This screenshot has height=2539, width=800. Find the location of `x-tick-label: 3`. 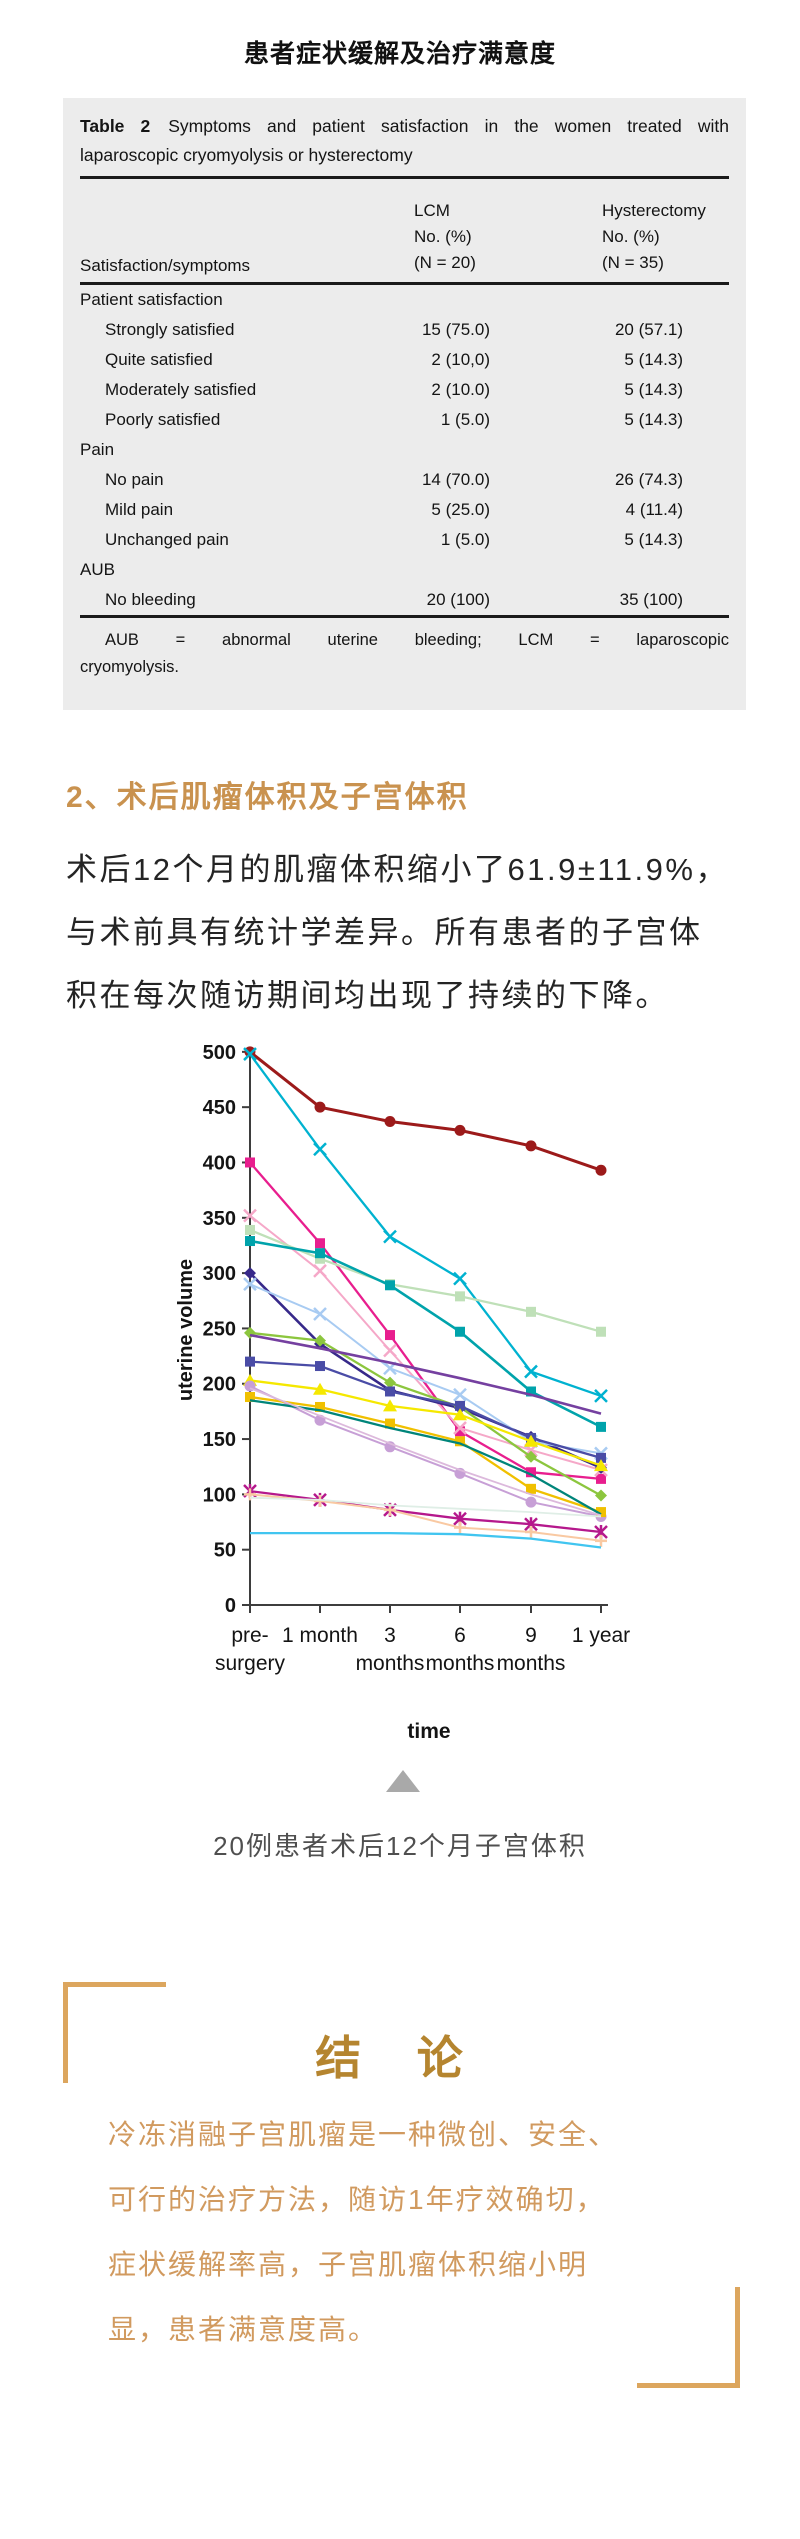

x-tick-label: 3 is located at coordinates (390, 1635).